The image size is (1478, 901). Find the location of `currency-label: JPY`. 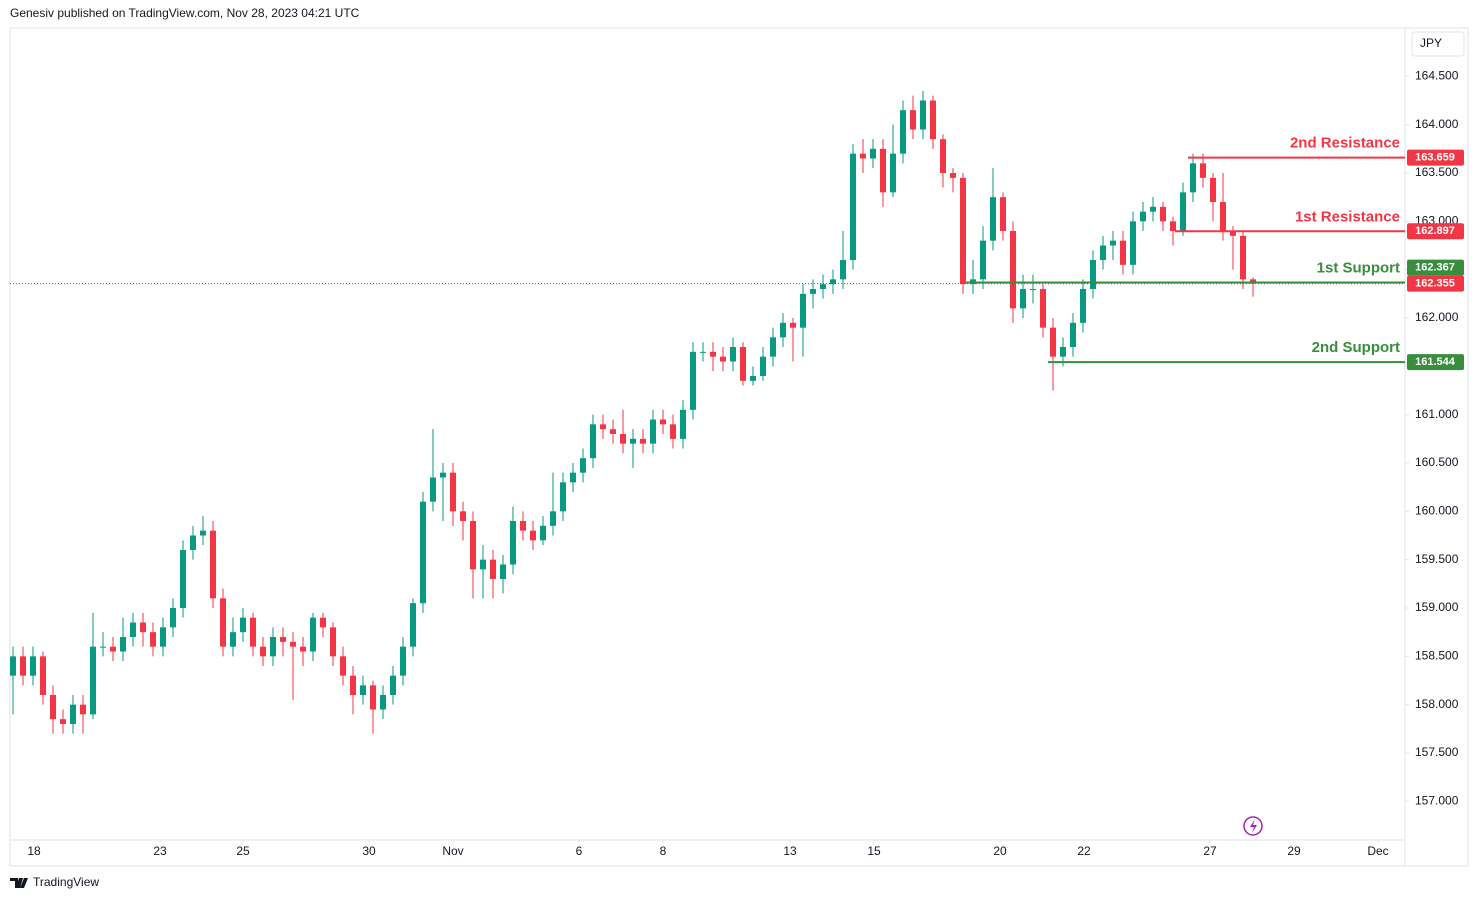

currency-label: JPY is located at coordinates (1431, 43).